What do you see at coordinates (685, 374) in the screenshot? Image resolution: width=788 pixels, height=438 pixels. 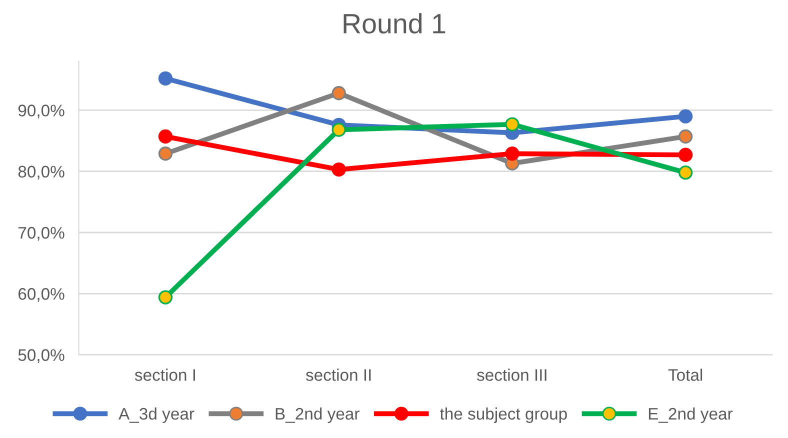 I see `x-tick-label: Total` at bounding box center [685, 374].